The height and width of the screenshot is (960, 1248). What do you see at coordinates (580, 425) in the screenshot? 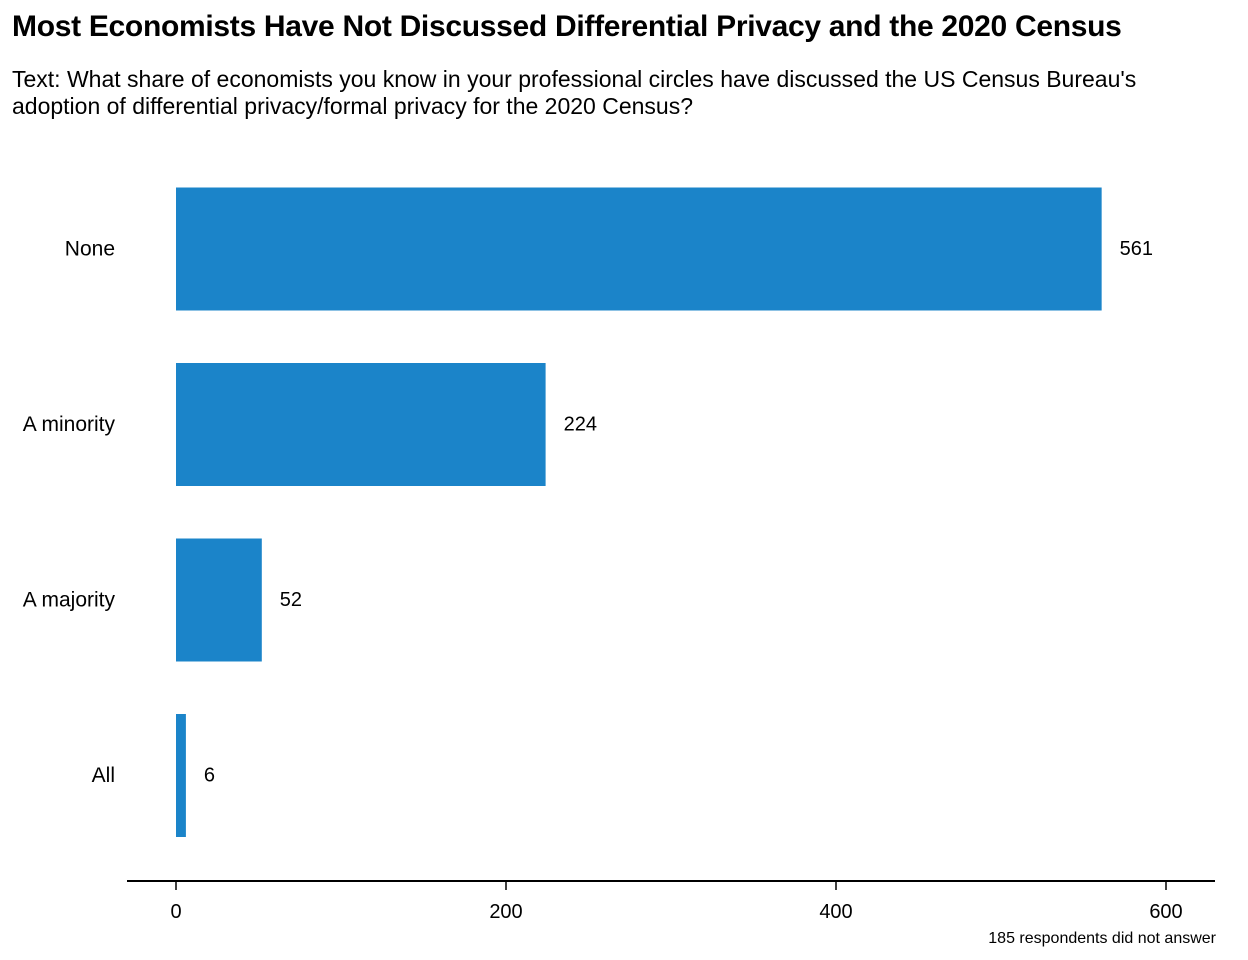
I see `value-label-a-minority: 224` at bounding box center [580, 425].